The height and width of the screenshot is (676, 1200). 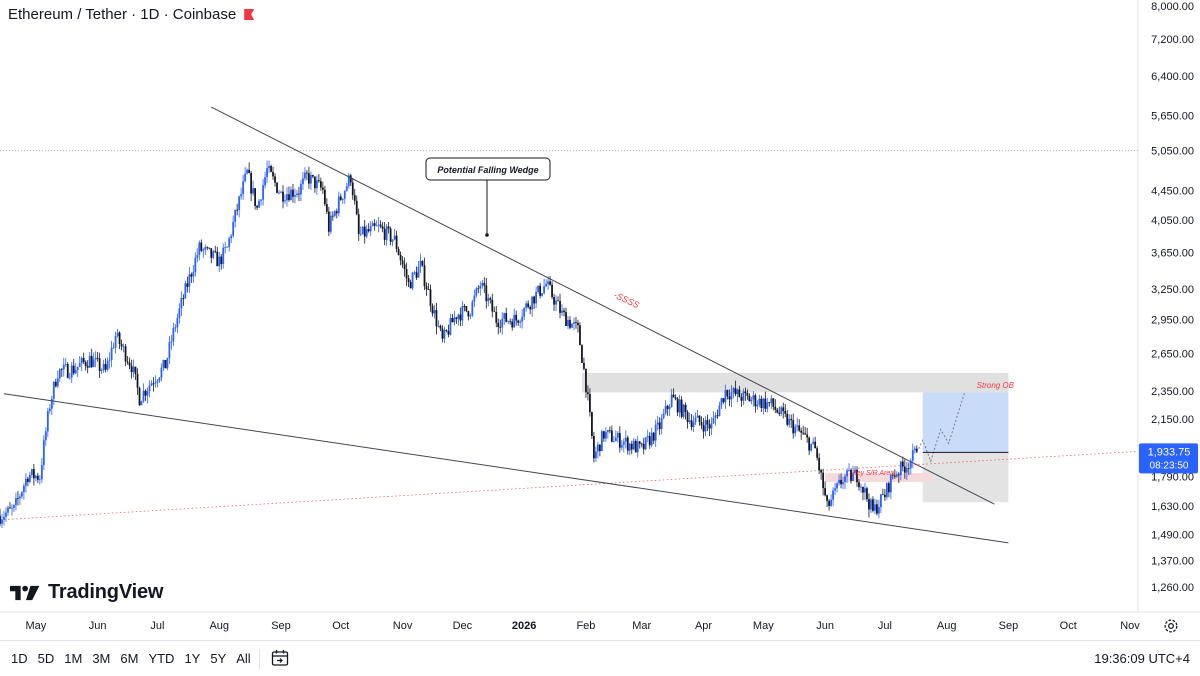 I want to click on range-button-6m: 6M, so click(x=129, y=658).